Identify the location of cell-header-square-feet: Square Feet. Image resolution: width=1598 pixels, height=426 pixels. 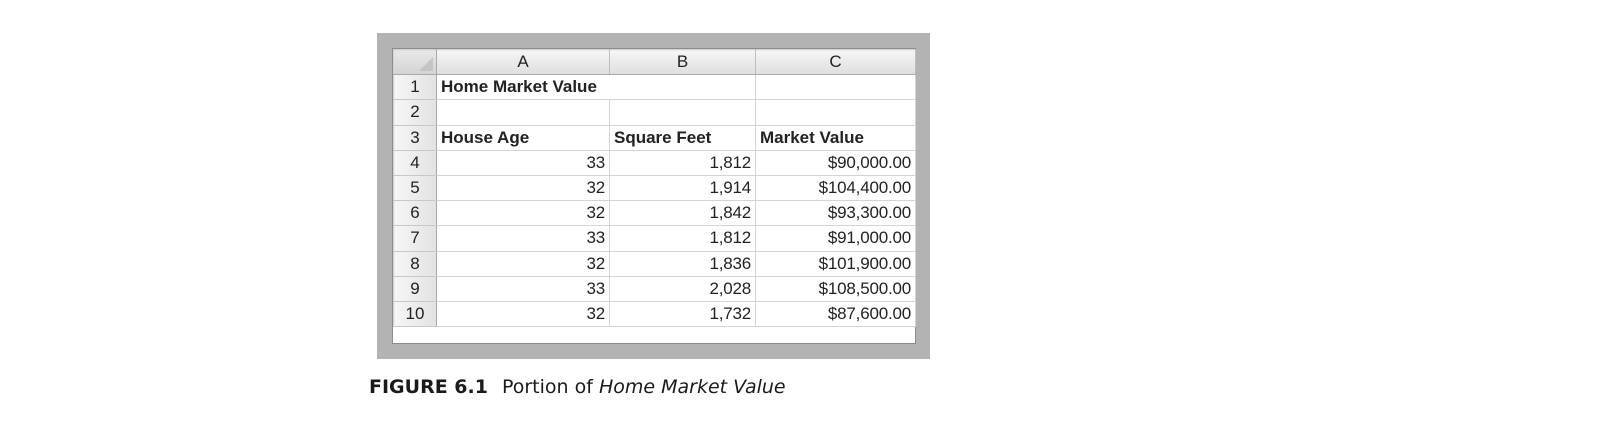
(682, 137).